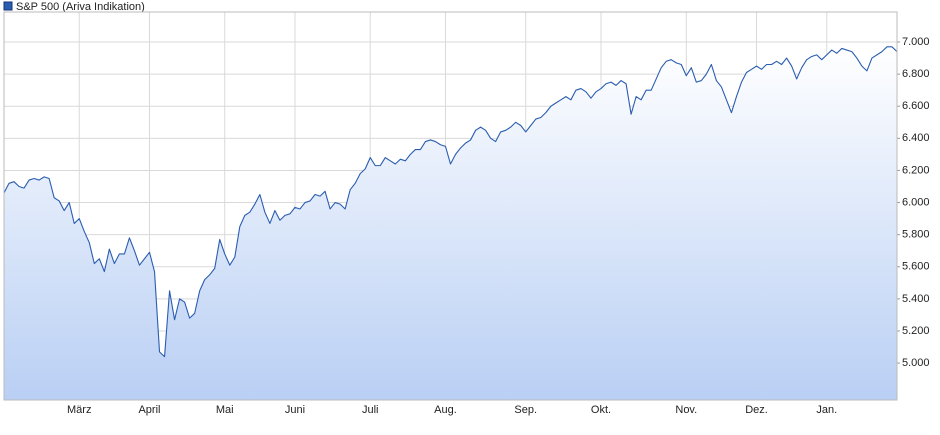 The width and height of the screenshot is (940, 435). I want to click on y-tick-label: 6.200, so click(916, 170).